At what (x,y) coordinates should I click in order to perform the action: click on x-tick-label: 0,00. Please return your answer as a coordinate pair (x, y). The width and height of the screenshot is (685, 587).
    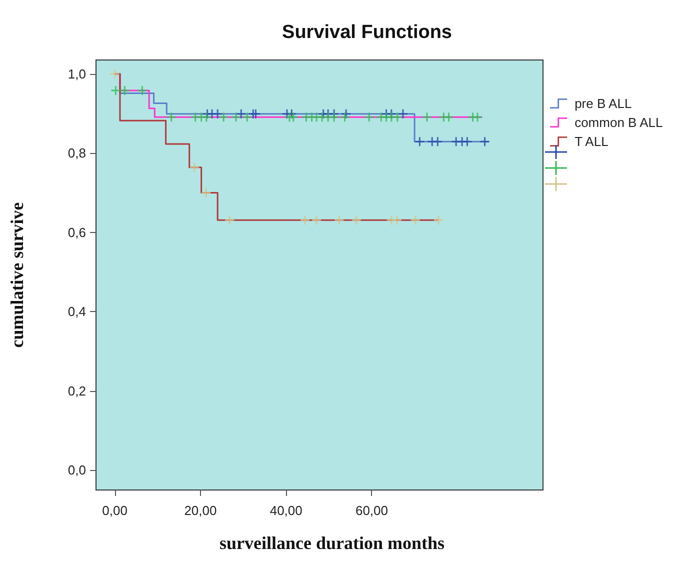
    Looking at the image, I should click on (115, 510).